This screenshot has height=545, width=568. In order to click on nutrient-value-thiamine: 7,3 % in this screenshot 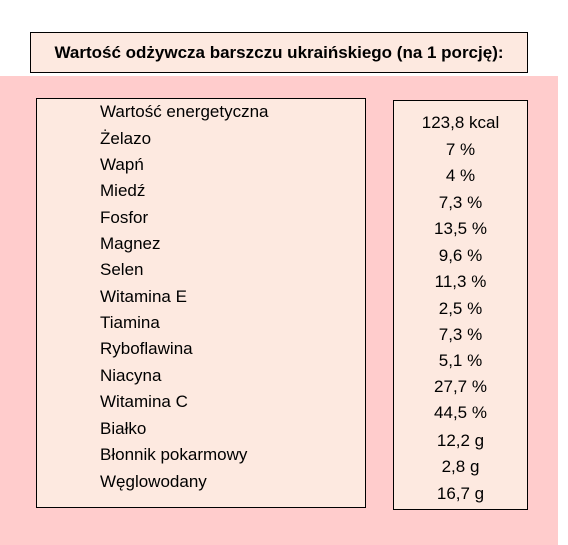, I will do `click(460, 334)`.